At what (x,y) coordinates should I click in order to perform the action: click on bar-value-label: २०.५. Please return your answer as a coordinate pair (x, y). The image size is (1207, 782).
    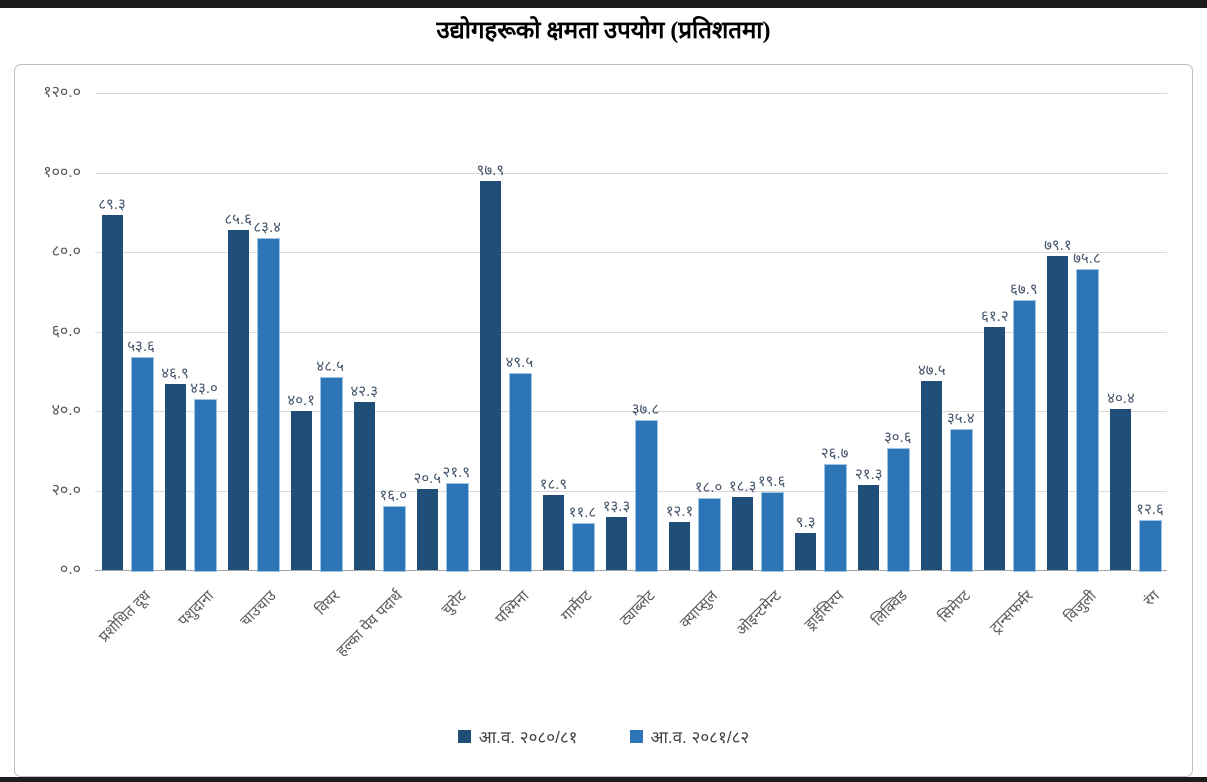
    Looking at the image, I should click on (427, 478).